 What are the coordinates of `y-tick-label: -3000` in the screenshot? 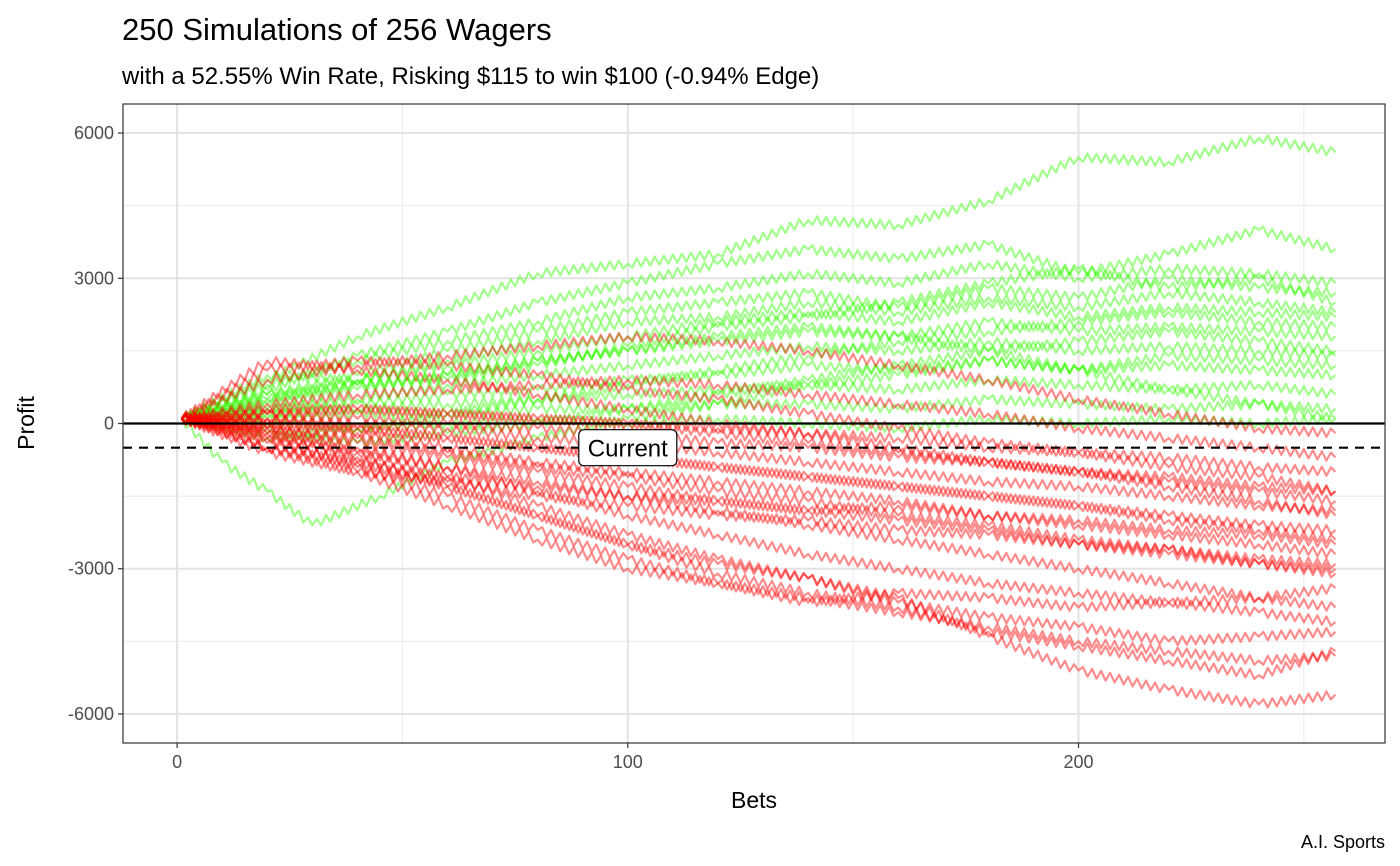 It's located at (91, 569).